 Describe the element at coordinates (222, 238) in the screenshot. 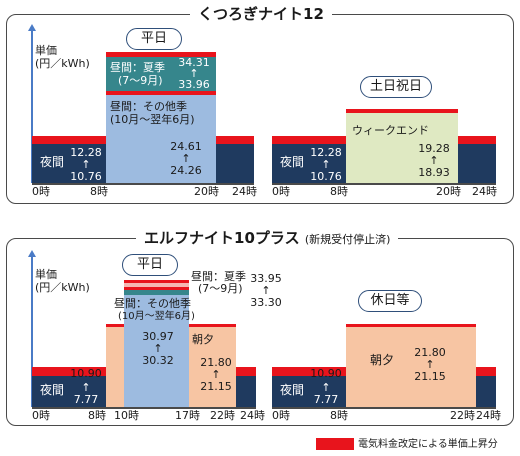

I see `panel-title-main: エルフナイト10プラス` at that location.